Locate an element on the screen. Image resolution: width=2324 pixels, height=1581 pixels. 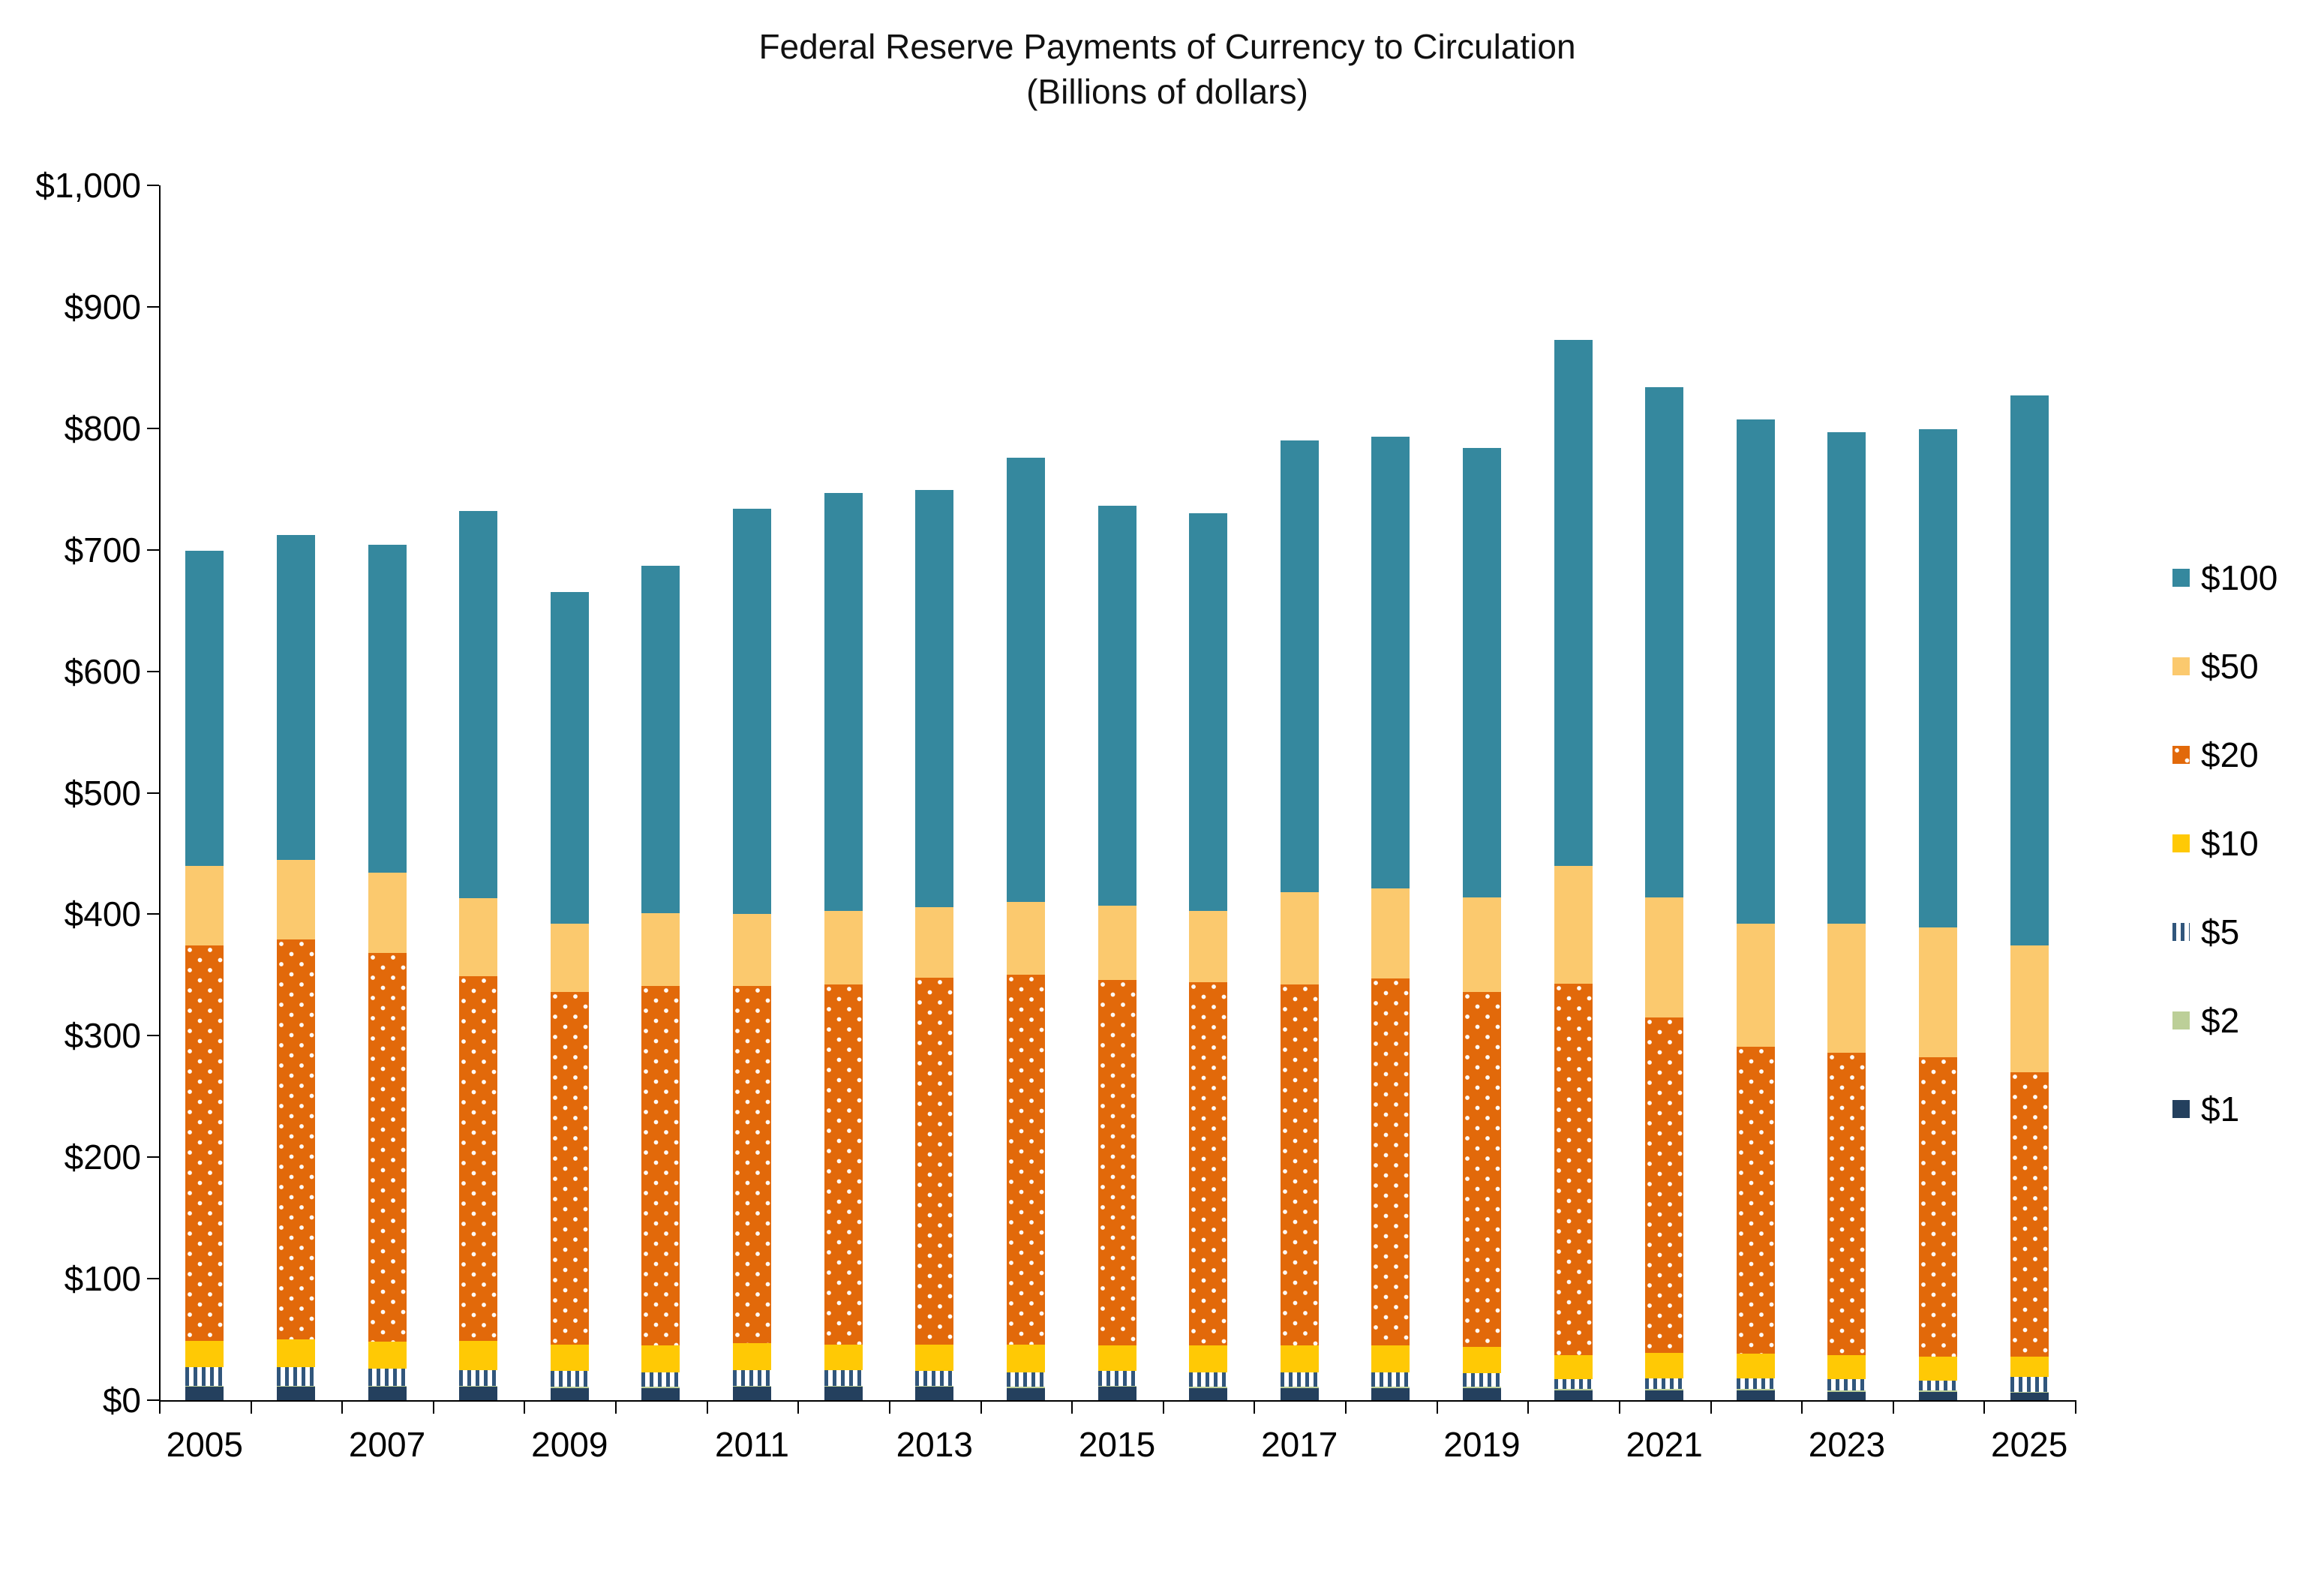
y-axis-line is located at coordinates (160, 793).